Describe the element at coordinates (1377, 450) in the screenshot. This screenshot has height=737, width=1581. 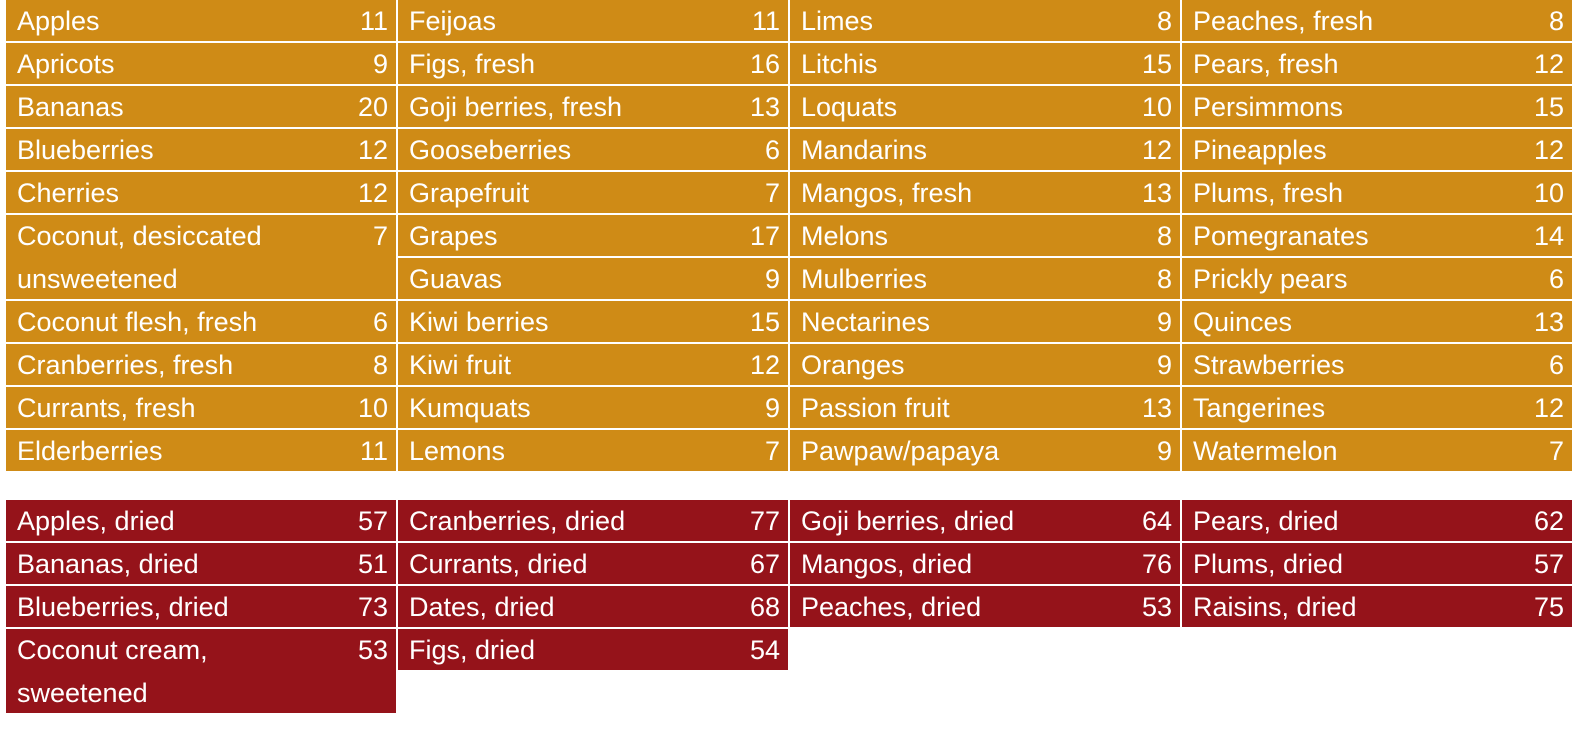
I see `fresh-row: Watermelon 7` at that location.